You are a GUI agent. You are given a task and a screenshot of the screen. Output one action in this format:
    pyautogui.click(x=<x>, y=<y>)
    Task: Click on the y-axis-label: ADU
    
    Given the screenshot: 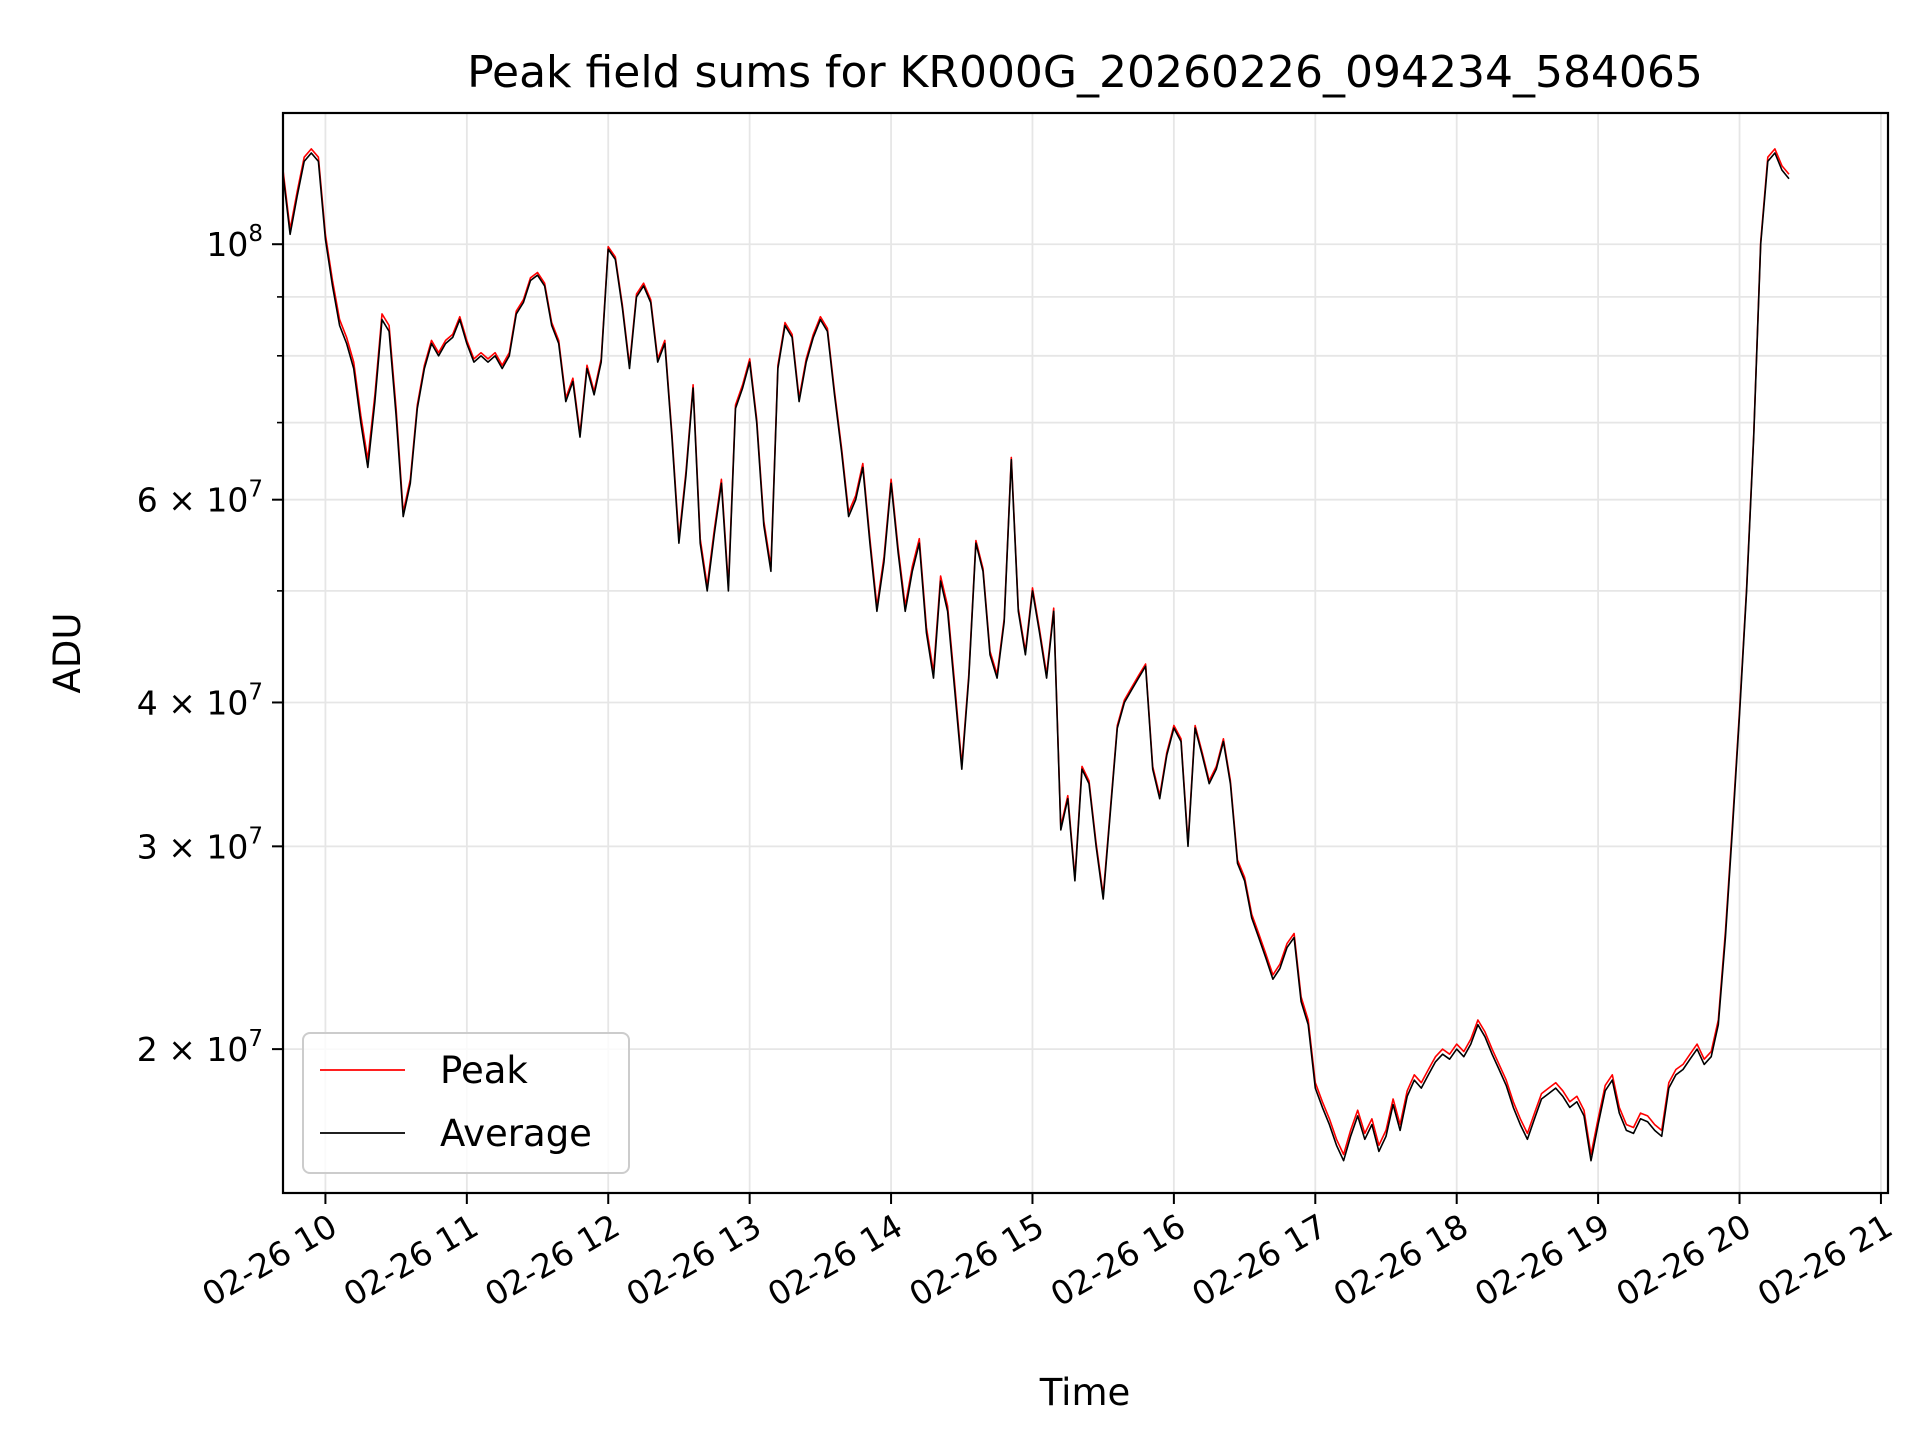 What is the action you would take?
    pyautogui.click(x=67, y=653)
    